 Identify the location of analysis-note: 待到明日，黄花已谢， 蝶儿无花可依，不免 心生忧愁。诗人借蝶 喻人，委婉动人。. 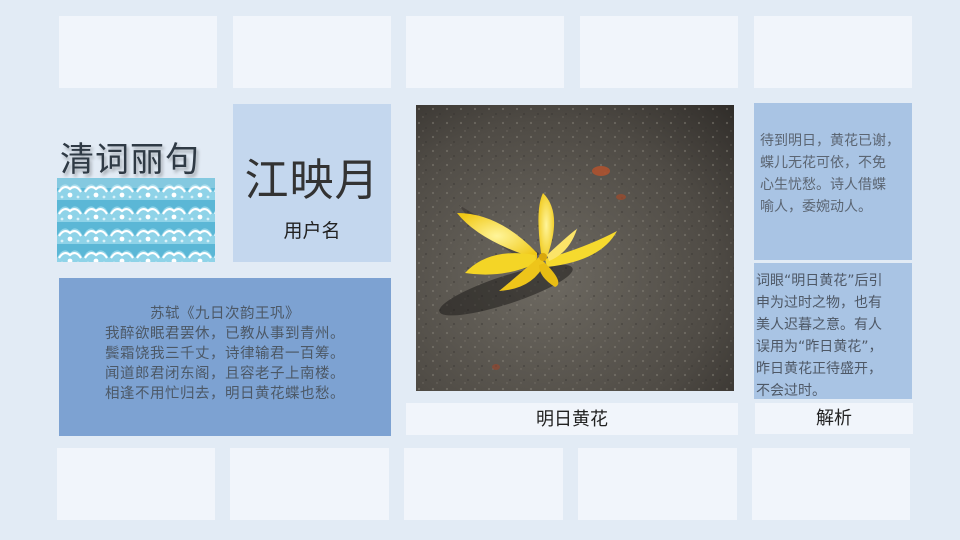
(833, 181).